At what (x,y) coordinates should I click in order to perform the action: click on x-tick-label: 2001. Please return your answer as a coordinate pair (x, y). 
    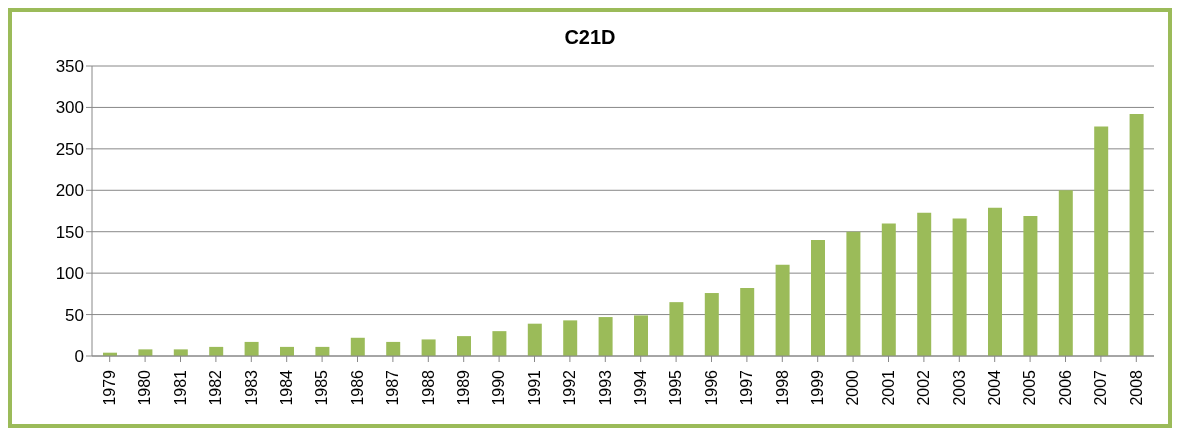
    Looking at the image, I should click on (888, 387).